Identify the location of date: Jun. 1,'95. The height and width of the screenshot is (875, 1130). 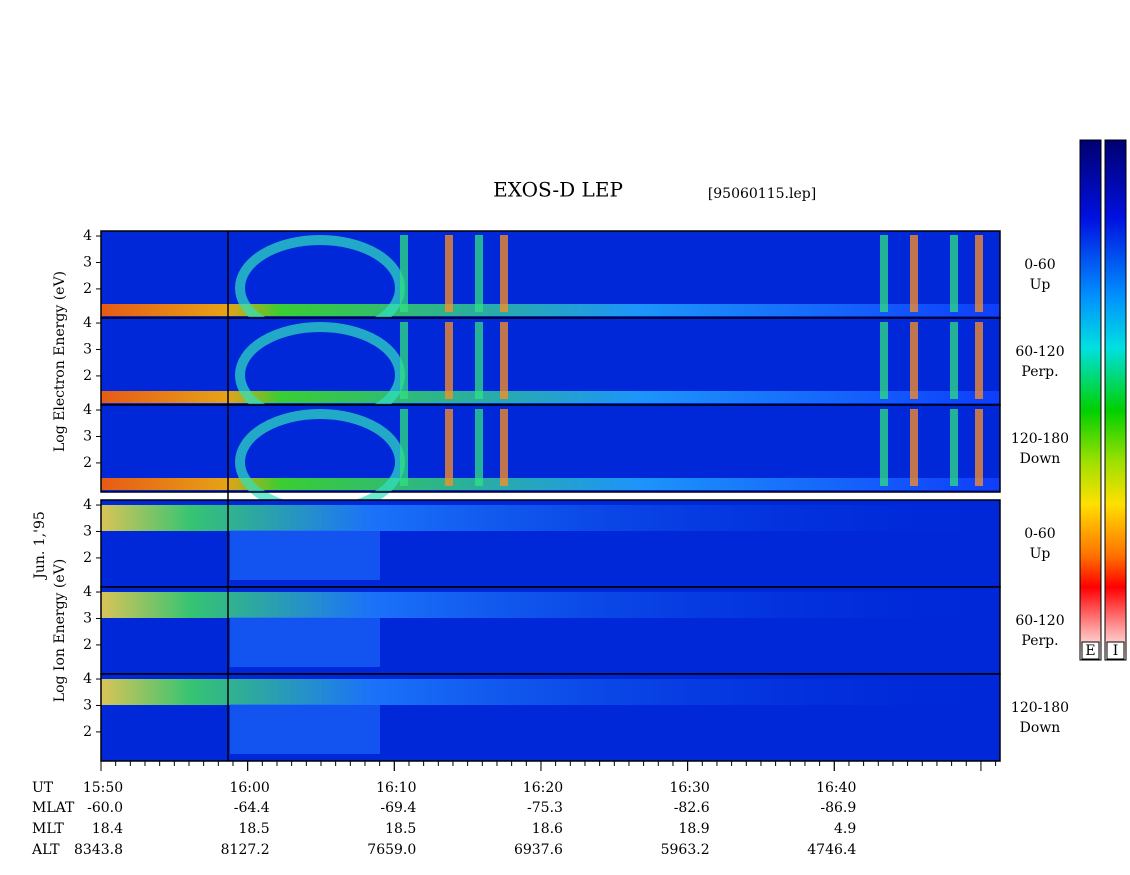
(40, 546).